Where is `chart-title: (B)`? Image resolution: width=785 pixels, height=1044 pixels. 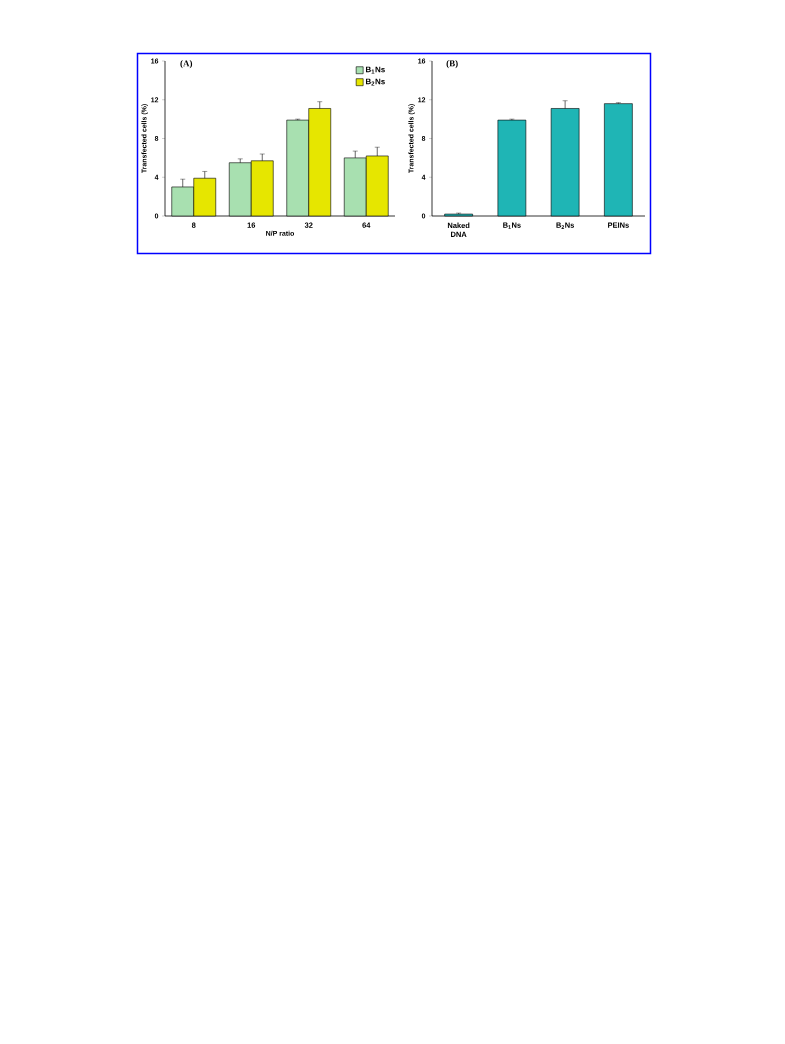 chart-title: (B) is located at coordinates (452, 64).